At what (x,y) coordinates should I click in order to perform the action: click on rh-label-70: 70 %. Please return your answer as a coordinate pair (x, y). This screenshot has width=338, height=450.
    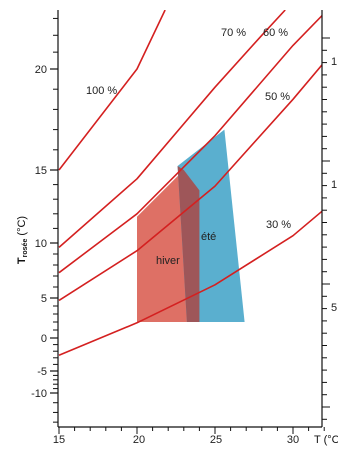
    Looking at the image, I should click on (233, 33).